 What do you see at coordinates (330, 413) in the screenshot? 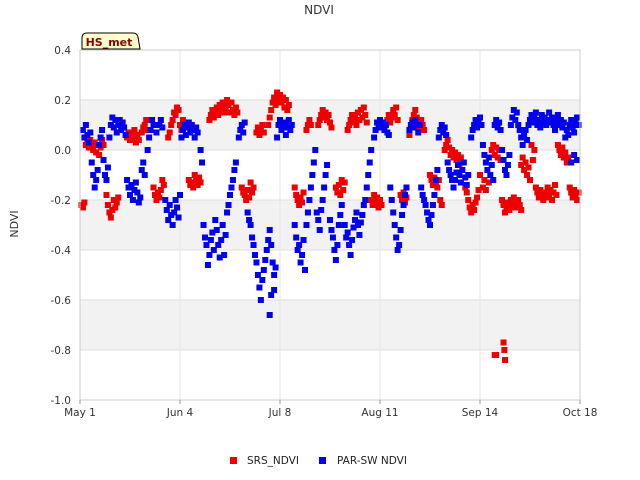
I see `x-tick-labels: May 1 Jun 4 Jul 8 Aug 11 Sep 14 Oct 18` at bounding box center [330, 413].